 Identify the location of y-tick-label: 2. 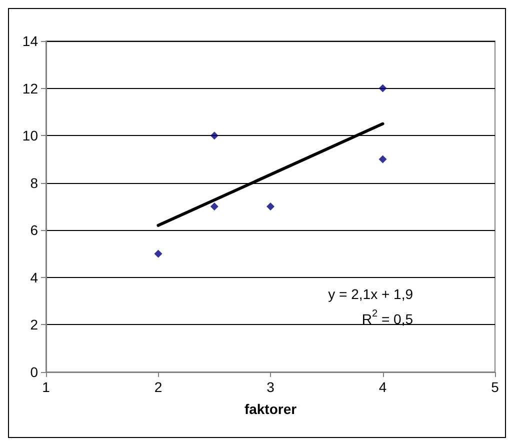
(34, 324).